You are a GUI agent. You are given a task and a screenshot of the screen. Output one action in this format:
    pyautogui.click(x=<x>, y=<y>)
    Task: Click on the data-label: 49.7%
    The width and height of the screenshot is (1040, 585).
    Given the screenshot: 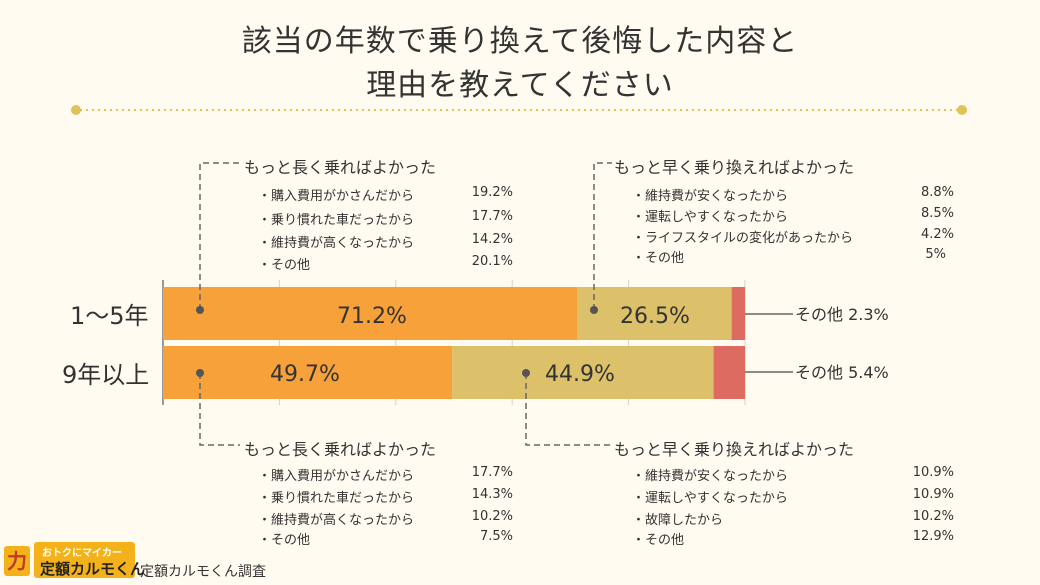 What is the action you would take?
    pyautogui.click(x=305, y=374)
    